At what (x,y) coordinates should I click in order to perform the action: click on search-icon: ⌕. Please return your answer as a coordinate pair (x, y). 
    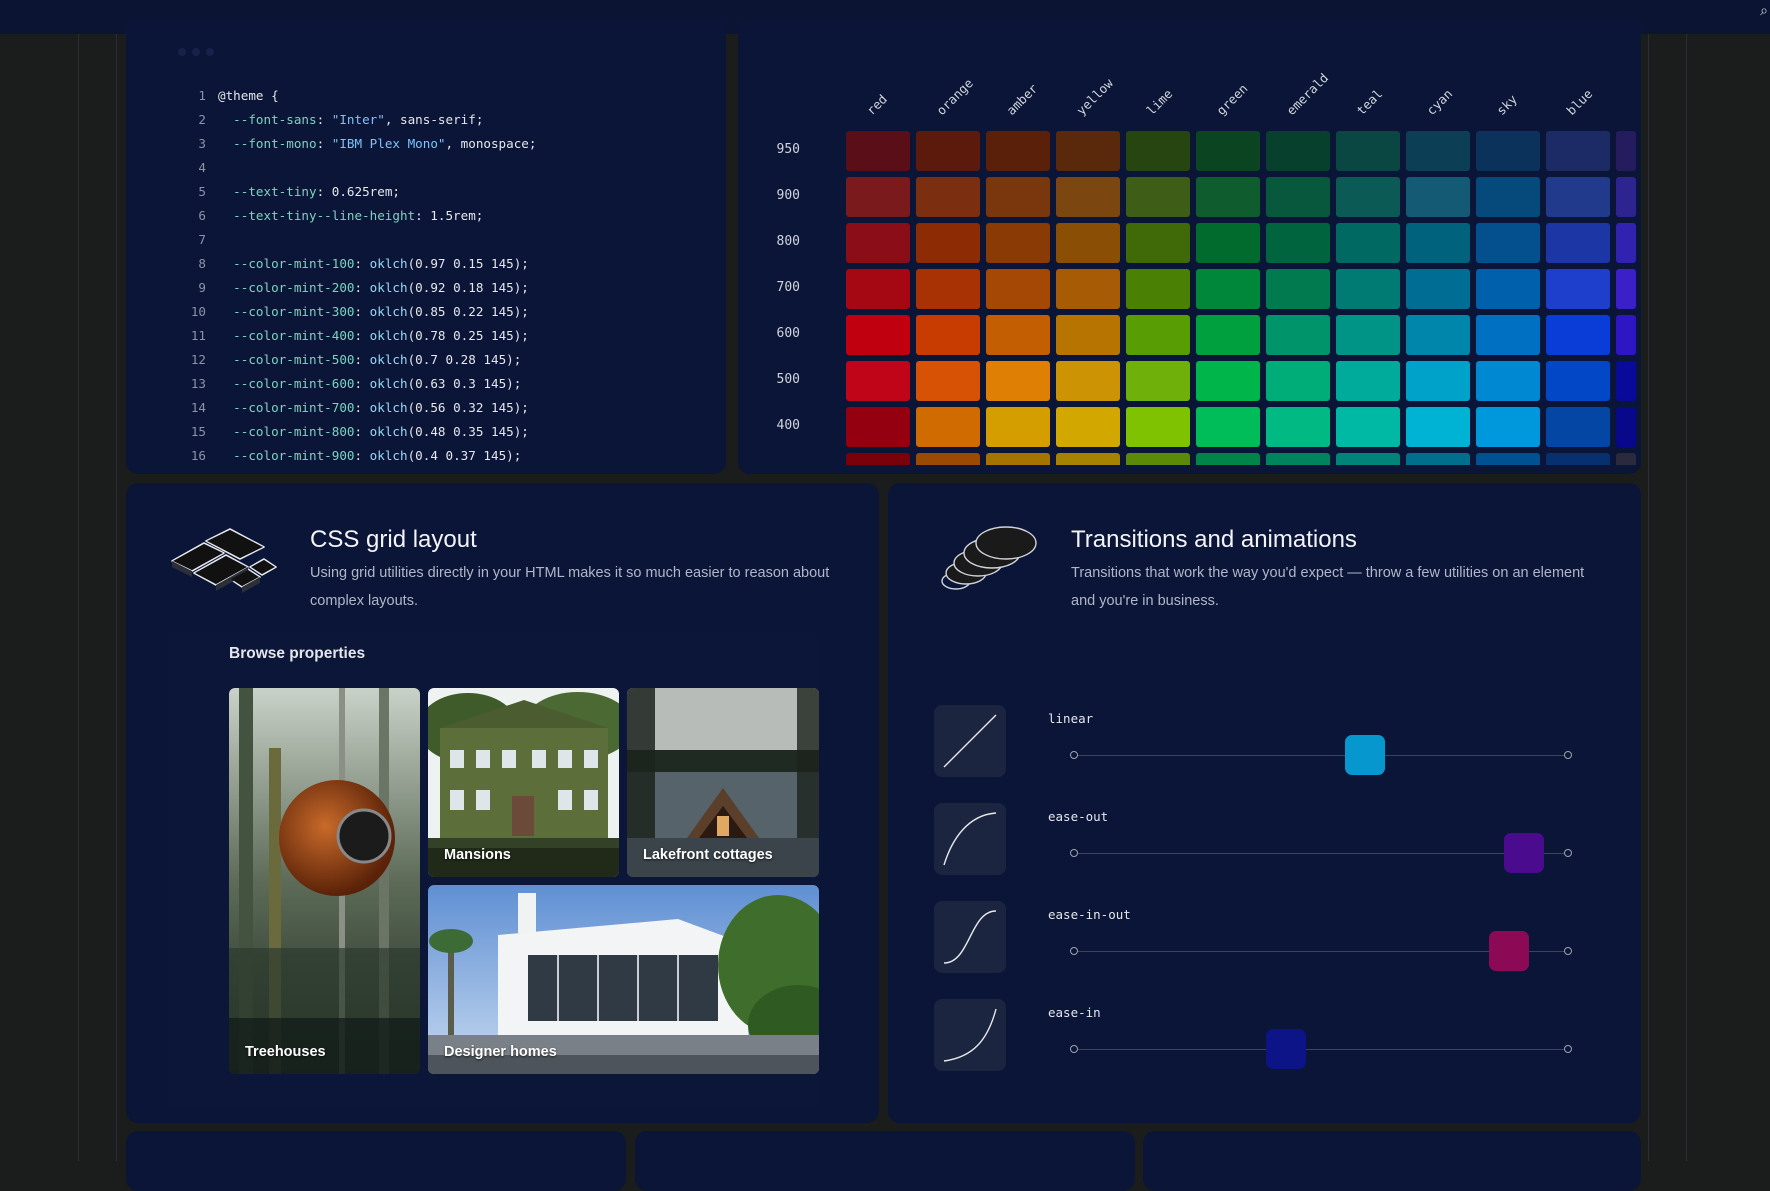
    Looking at the image, I should click on (1764, 10).